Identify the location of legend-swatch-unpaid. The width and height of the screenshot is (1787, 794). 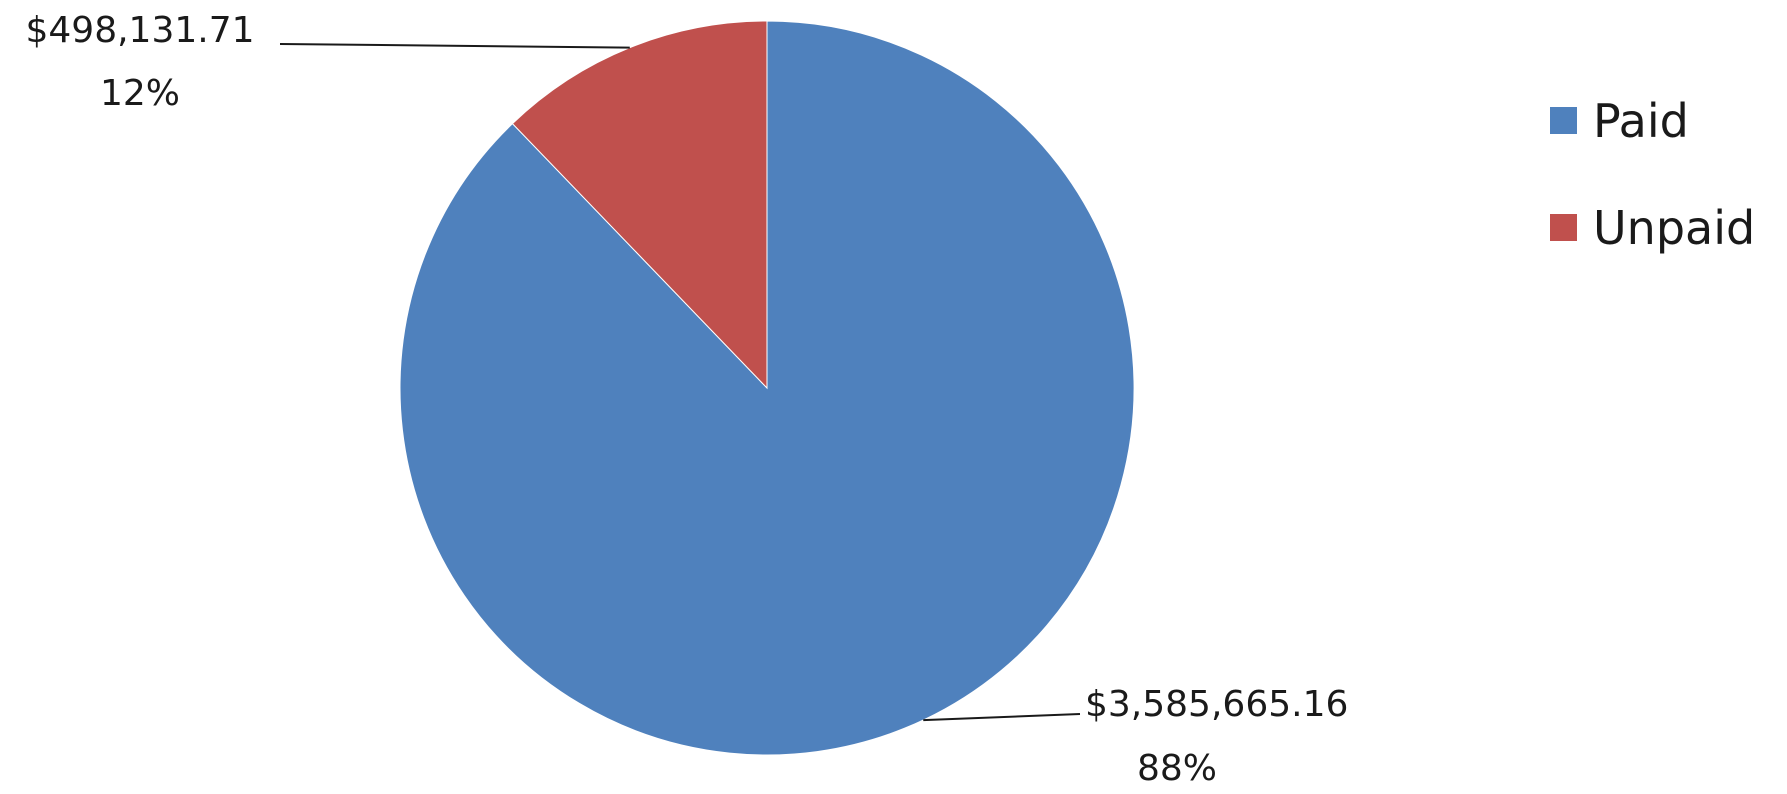
(1563, 227).